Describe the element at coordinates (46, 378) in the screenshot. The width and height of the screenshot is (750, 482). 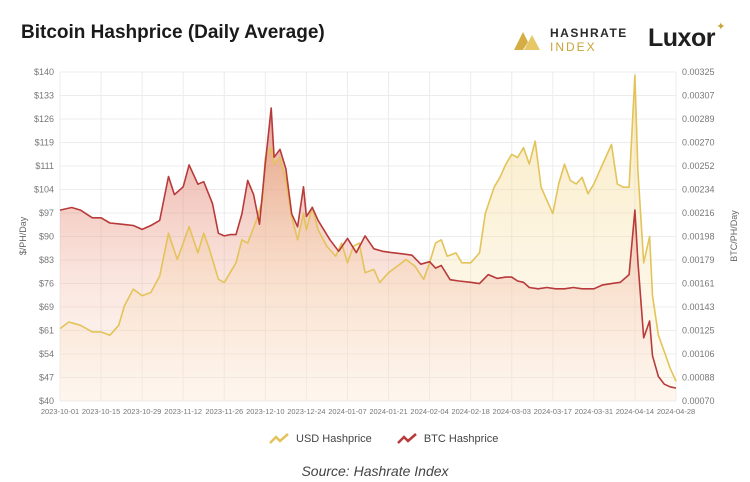
I see `y-tick-label: $47` at that location.